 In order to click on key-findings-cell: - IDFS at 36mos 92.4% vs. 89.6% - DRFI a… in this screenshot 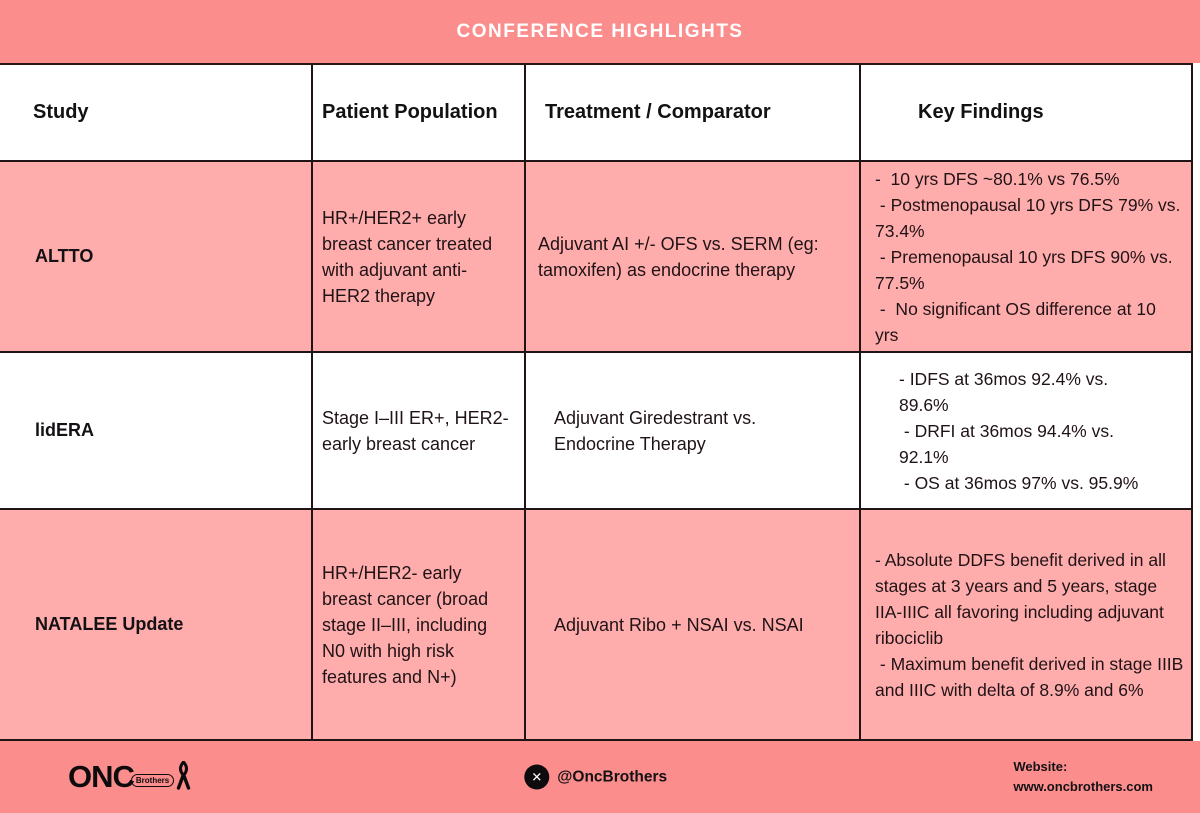, I will do `click(1027, 430)`.